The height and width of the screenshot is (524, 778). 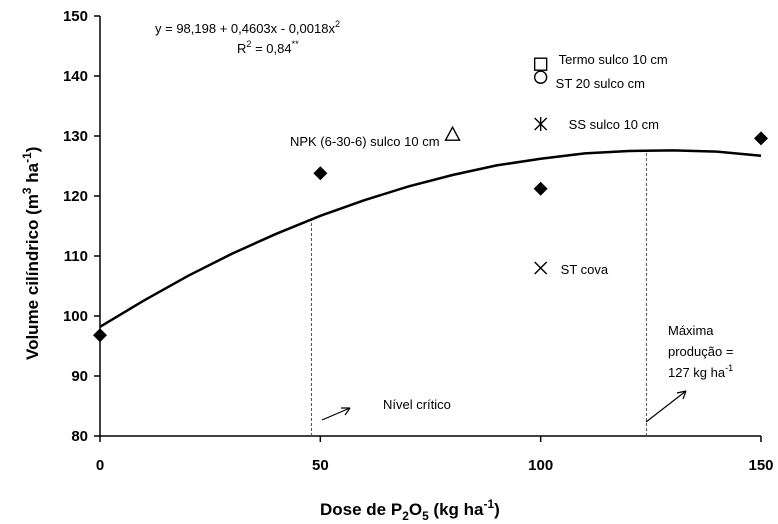 I want to click on xlabel-part: -1, so click(x=488, y=504).